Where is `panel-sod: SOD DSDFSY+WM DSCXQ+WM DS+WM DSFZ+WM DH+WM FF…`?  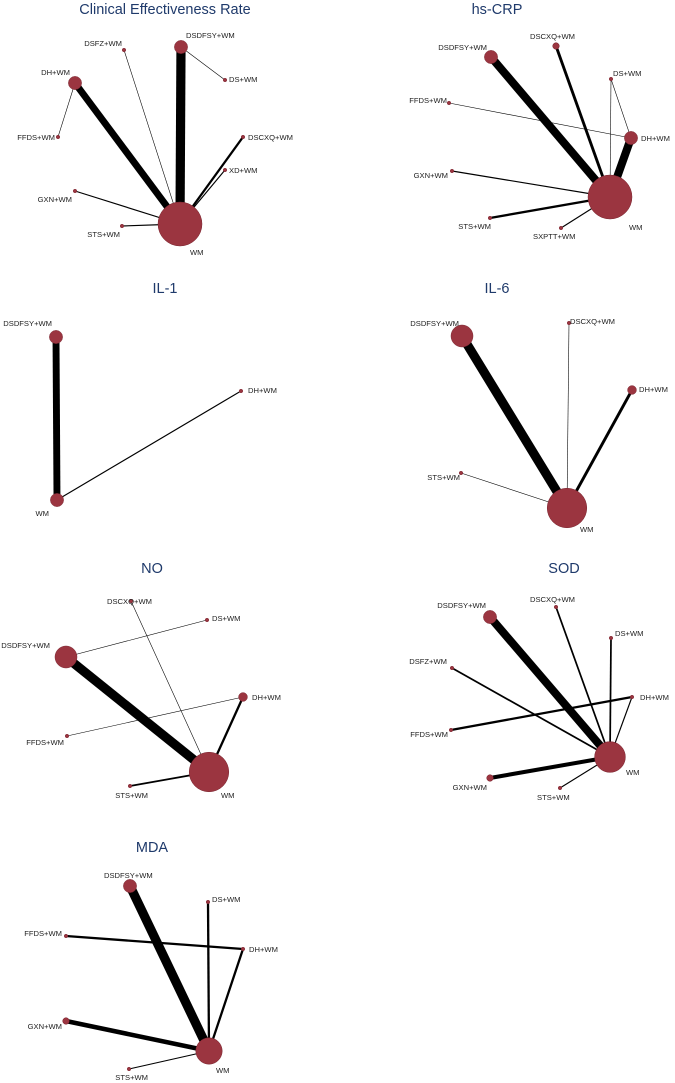
panel-sod: SOD DSDFSY+WM DSCXQ+WM DS+WM DSFZ+WM DH+WM FF… is located at coordinates (539, 681).